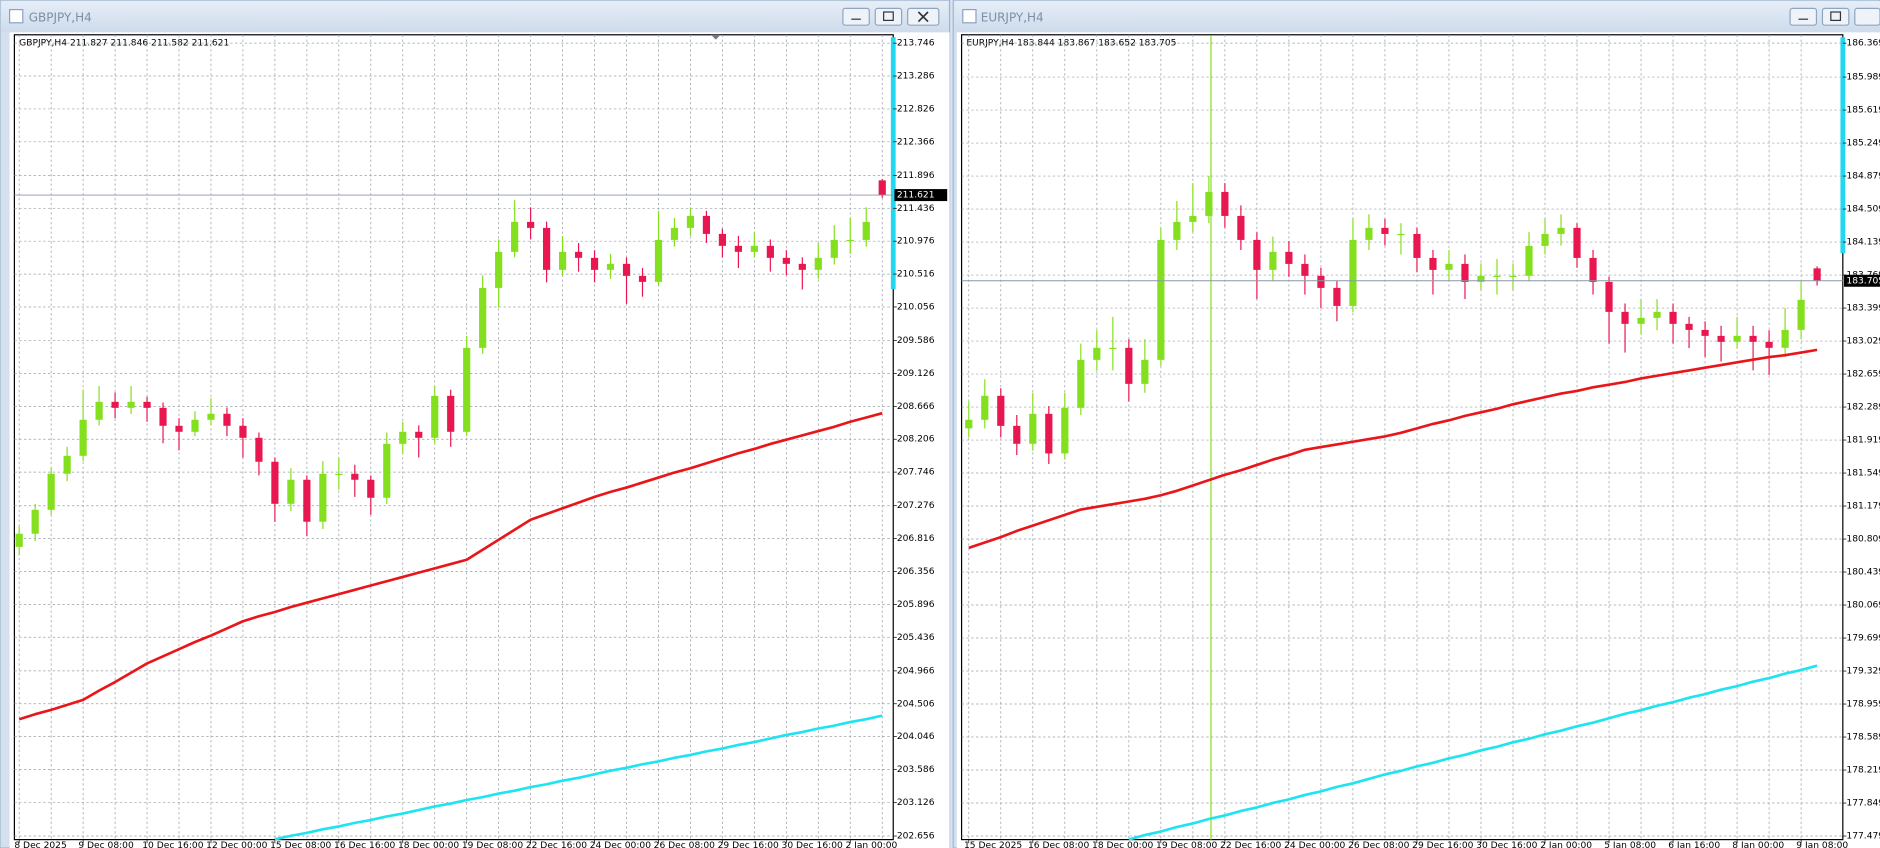 The height and width of the screenshot is (848, 1880). I want to click on x-tick-label: 19 Dec 08:00, so click(1186, 844).